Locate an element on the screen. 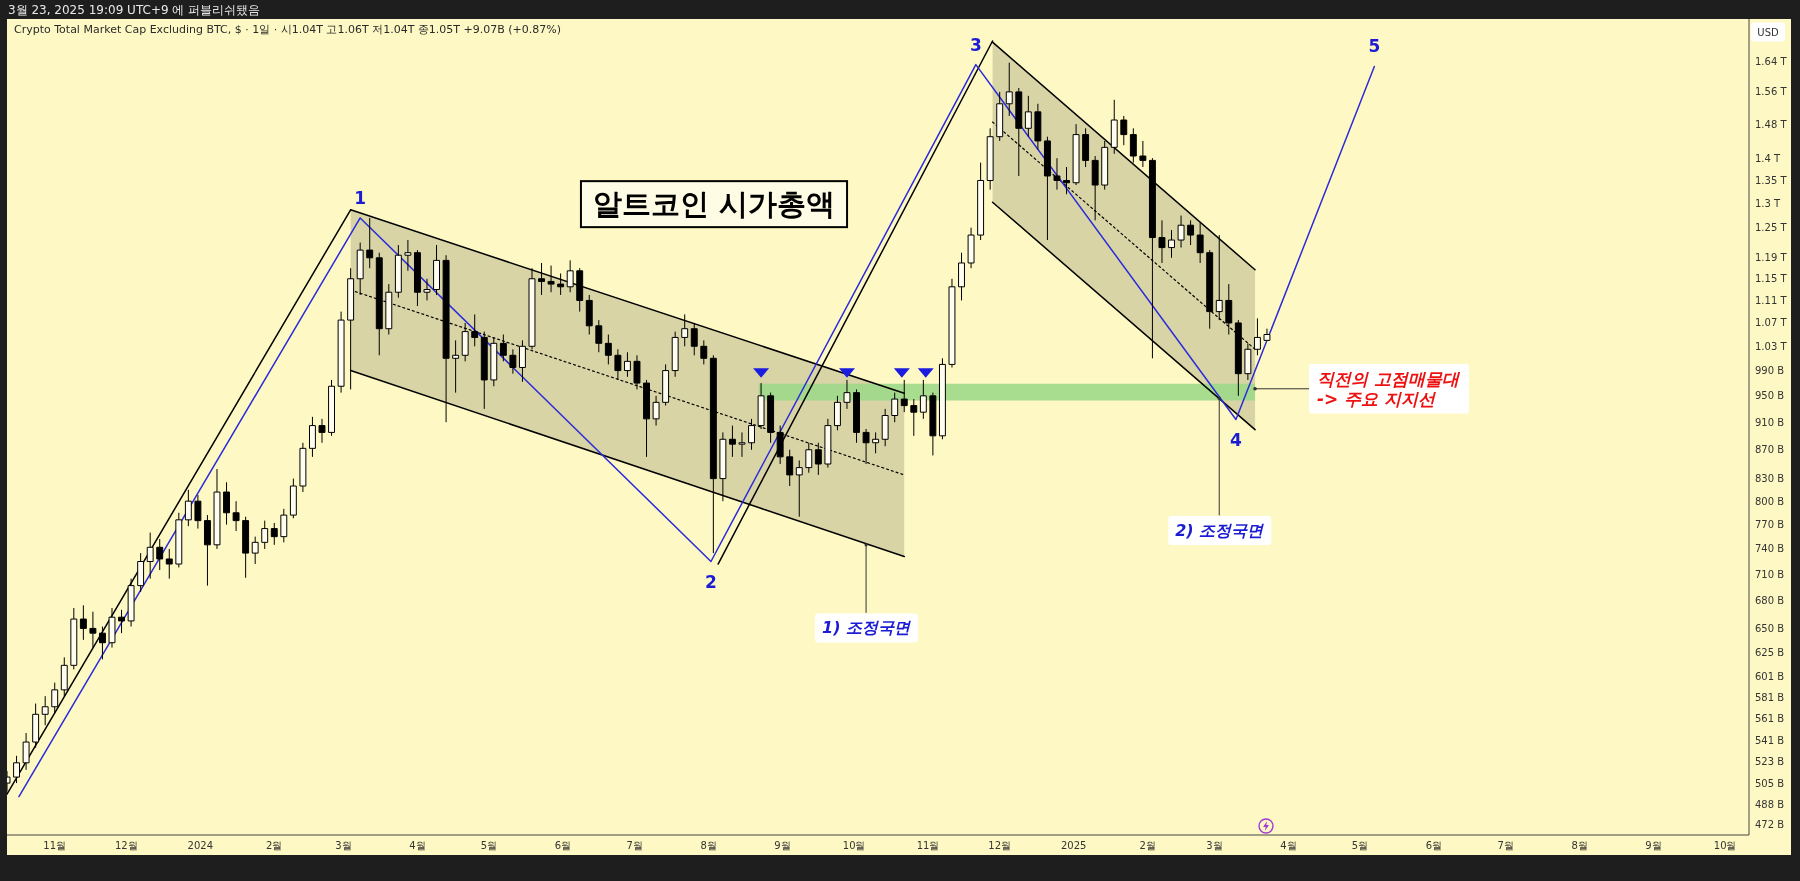 Image resolution: width=1800 pixels, height=881 pixels. y-tick-label: 1.03 T is located at coordinates (1771, 346).